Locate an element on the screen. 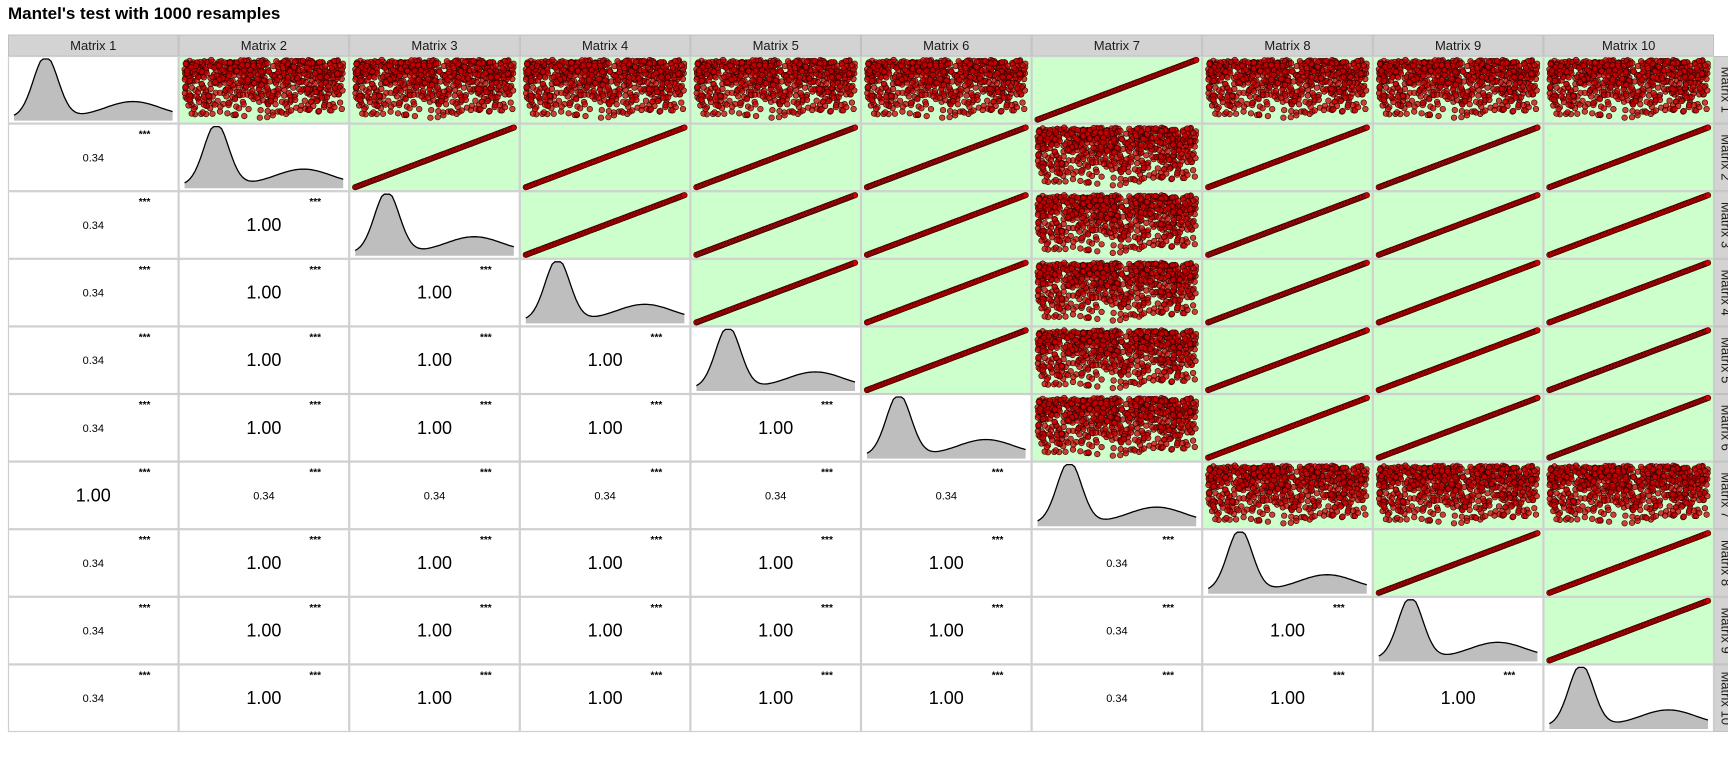 This screenshot has height=768, width=1728. row-label: Matrix 1 is located at coordinates (1723, 90).